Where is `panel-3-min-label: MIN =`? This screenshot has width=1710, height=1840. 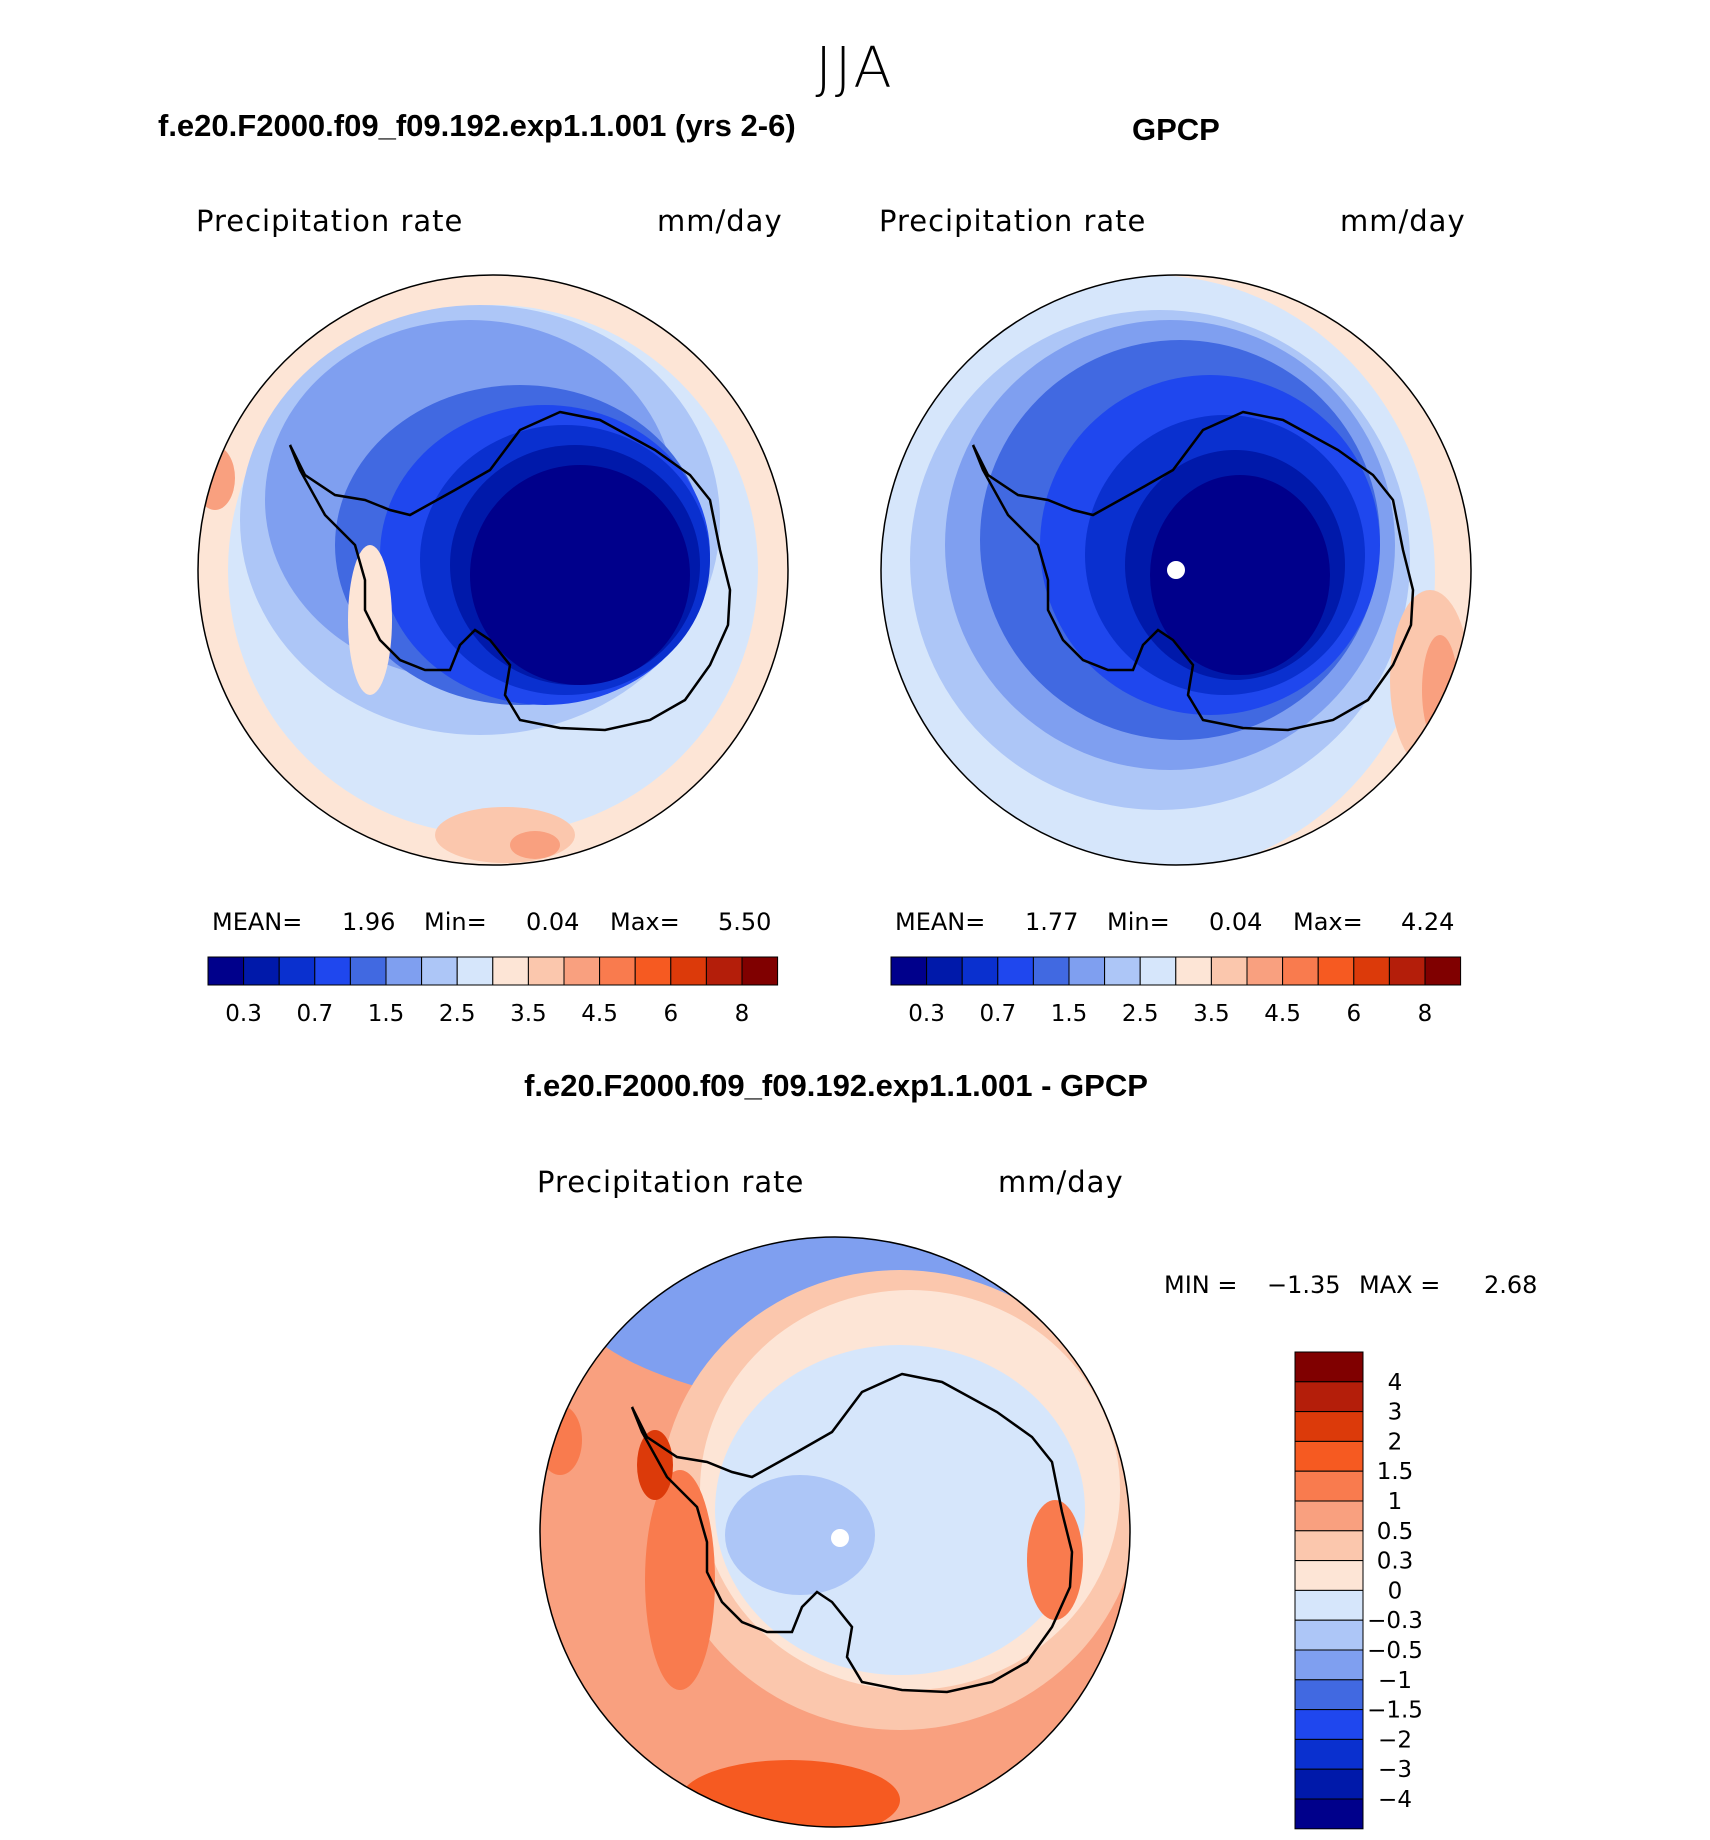
panel-3-min-label: MIN = is located at coordinates (1201, 1285).